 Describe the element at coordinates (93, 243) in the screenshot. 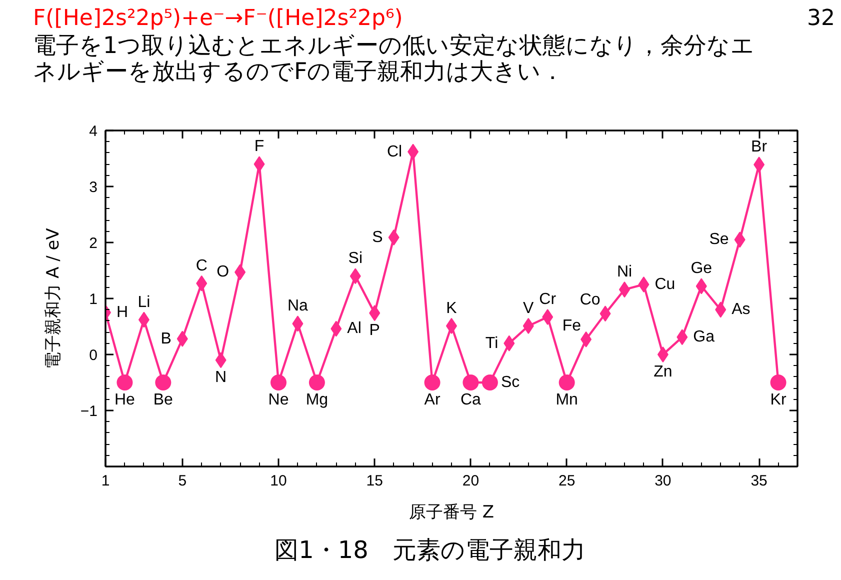

I see `y-tick-label: 2` at that location.